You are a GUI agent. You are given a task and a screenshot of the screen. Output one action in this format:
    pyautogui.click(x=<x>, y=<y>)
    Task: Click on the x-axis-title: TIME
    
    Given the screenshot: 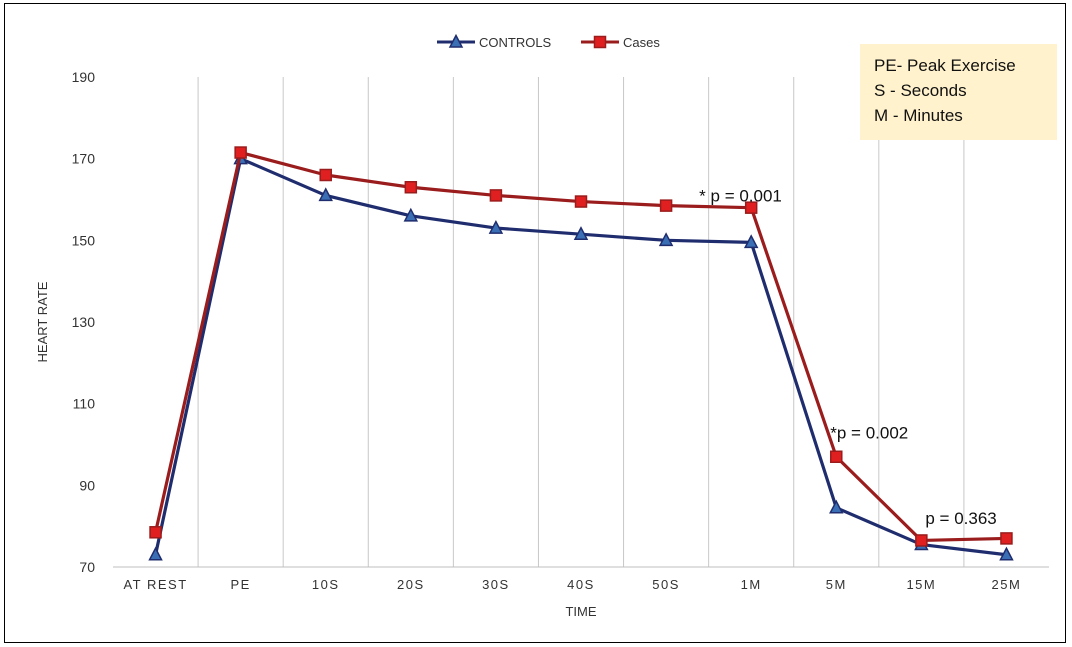 What is the action you would take?
    pyautogui.click(x=580, y=611)
    